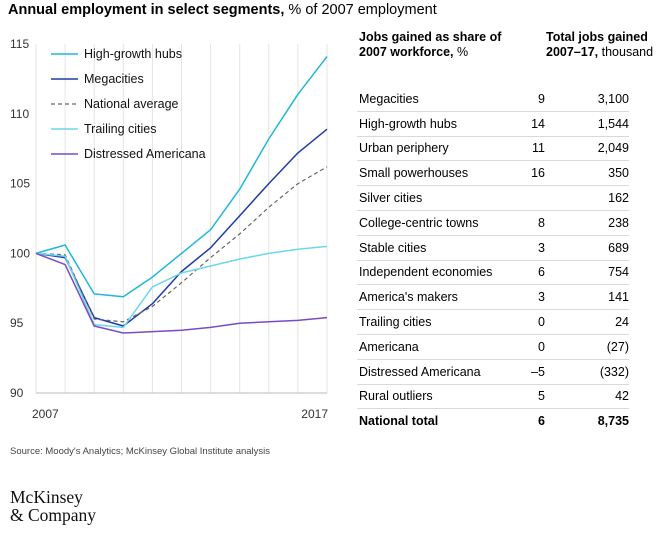  Describe the element at coordinates (46, 497) in the screenshot. I see `logo-line-1: McKinsey` at that location.